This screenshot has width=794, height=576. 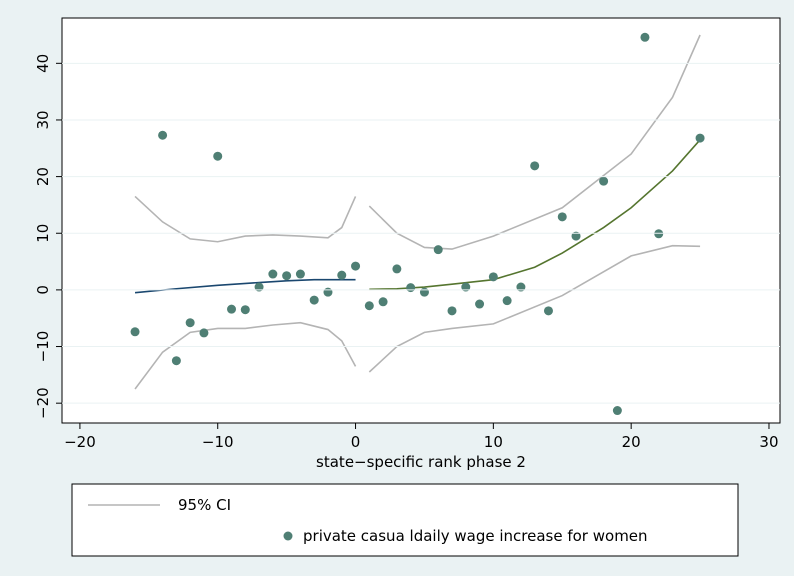 I want to click on x-tick-label: 10, so click(x=493, y=442).